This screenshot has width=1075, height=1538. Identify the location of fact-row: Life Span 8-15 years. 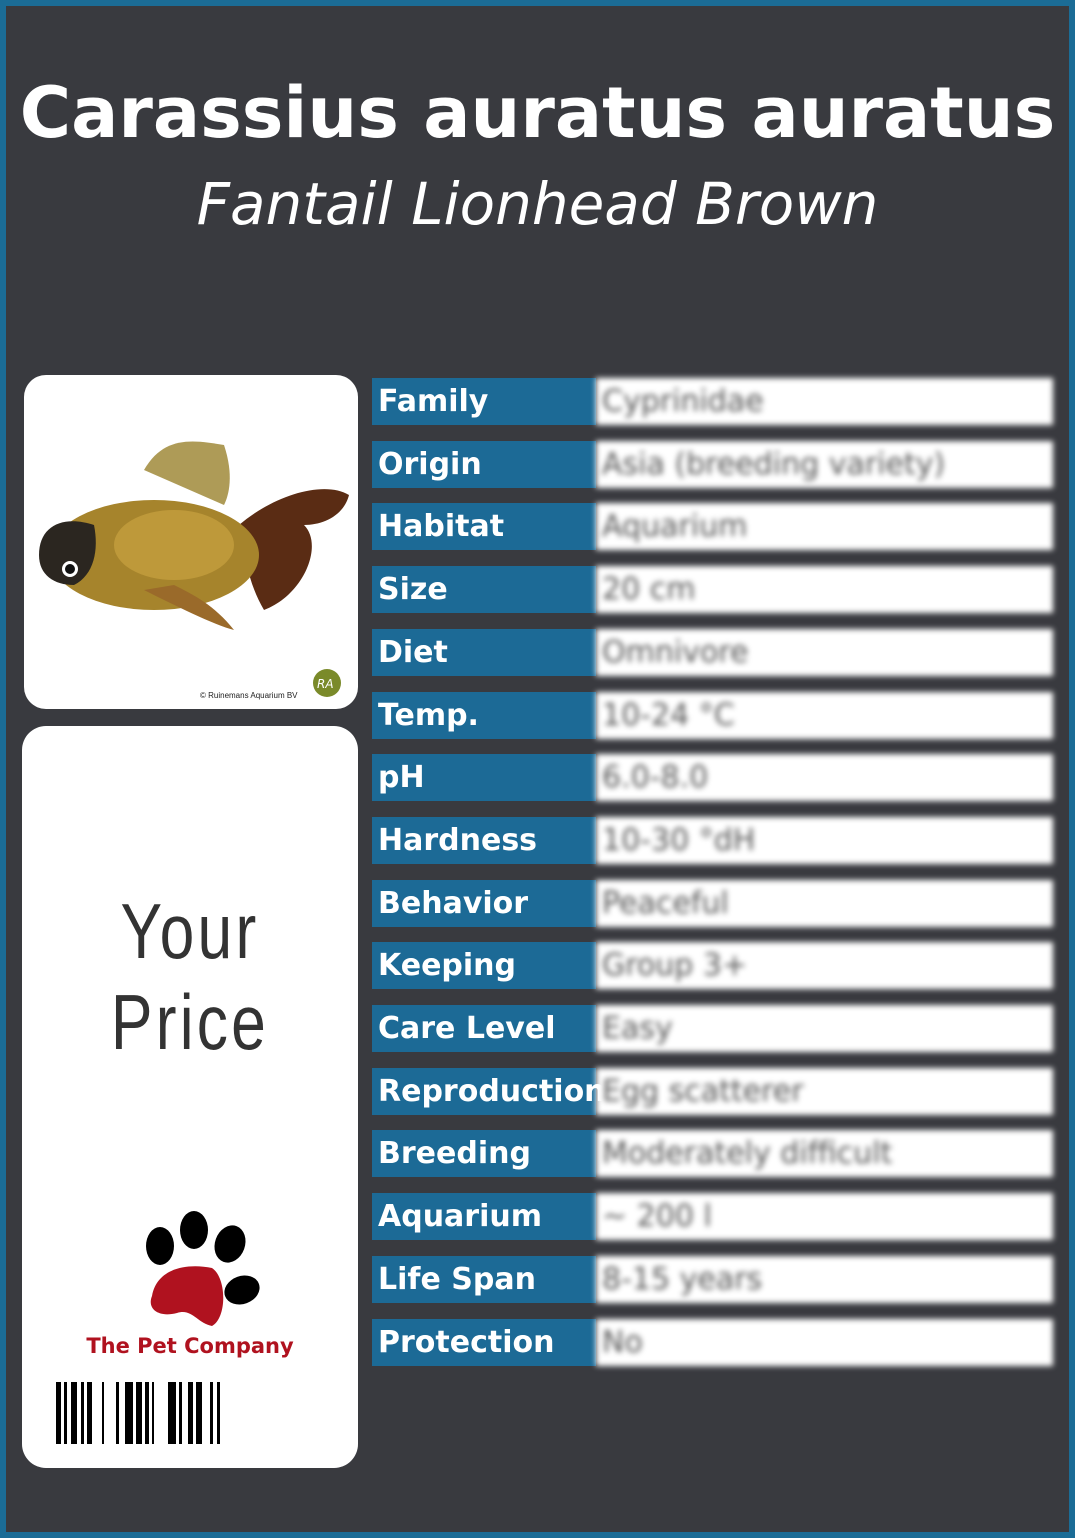
(712, 1279).